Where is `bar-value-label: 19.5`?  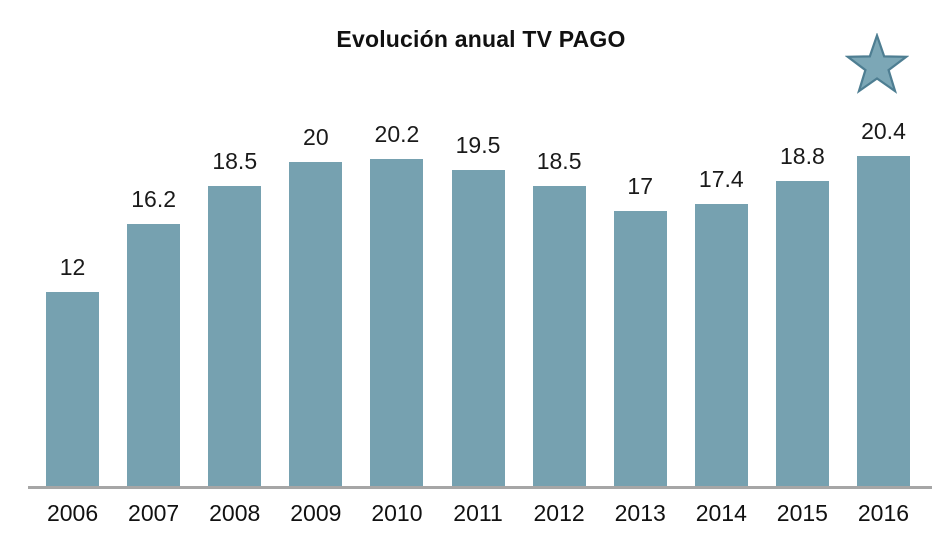 bar-value-label: 19.5 is located at coordinates (478, 145).